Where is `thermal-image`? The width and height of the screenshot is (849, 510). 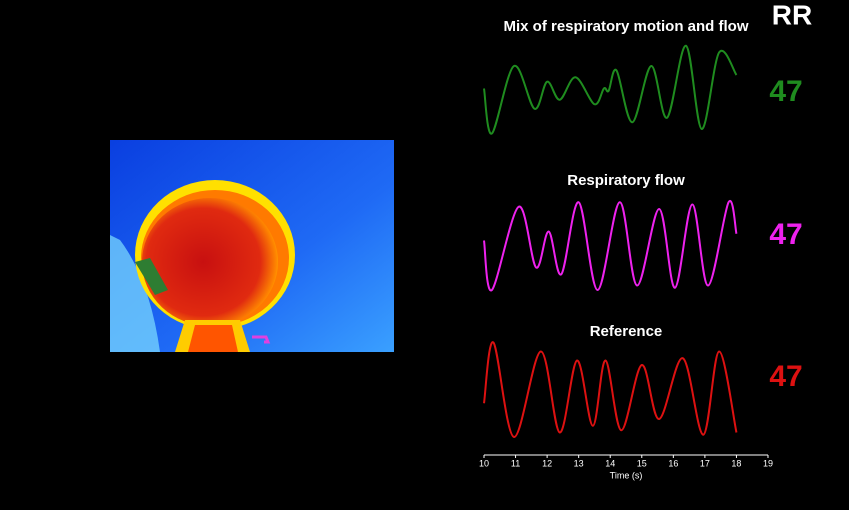
thermal-image is located at coordinates (252, 246).